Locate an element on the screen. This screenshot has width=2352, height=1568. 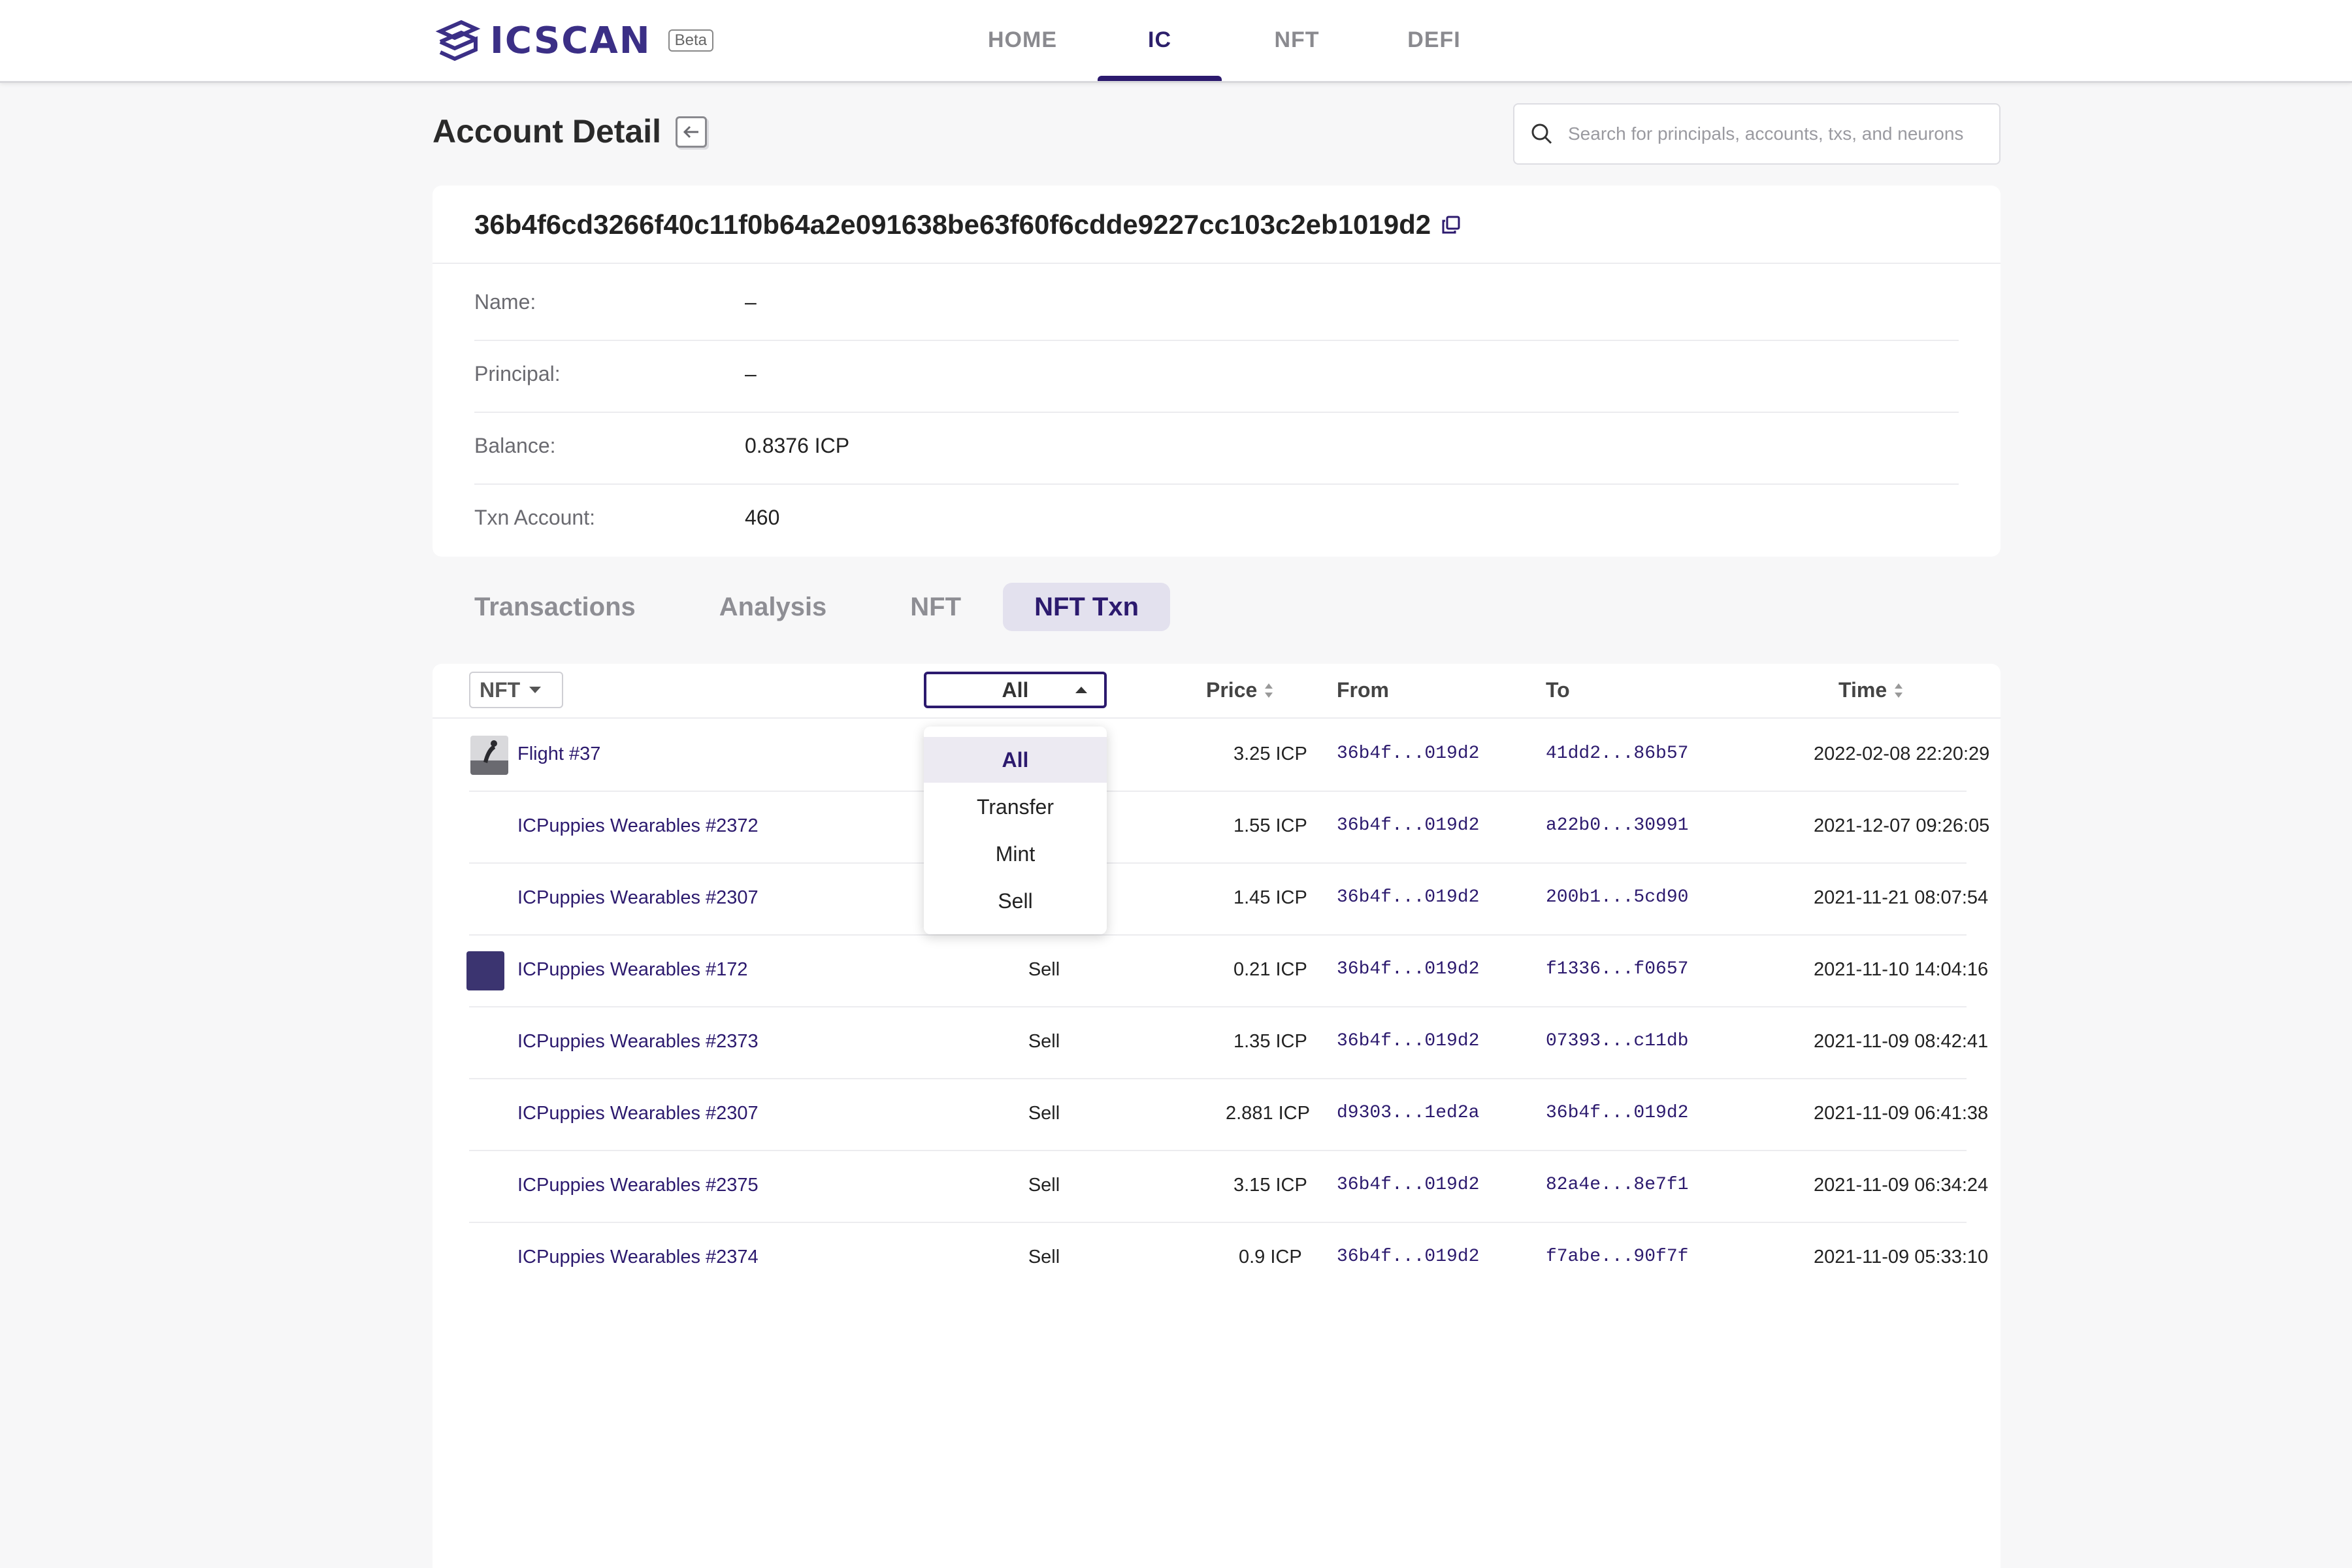
info-row-balance: Balance: 0.8376 ICP is located at coordinates (1216, 448).